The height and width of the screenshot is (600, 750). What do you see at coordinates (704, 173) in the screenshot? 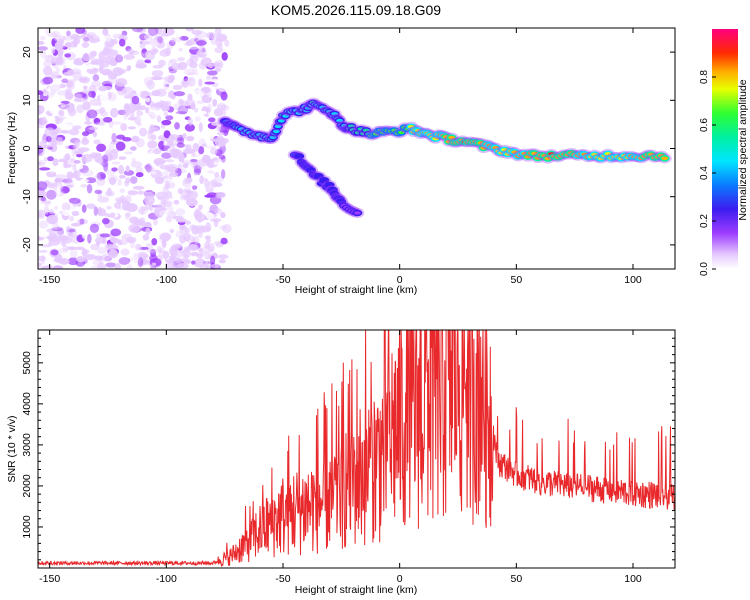
I see `colorbar-tick-label: 0.4` at bounding box center [704, 173].